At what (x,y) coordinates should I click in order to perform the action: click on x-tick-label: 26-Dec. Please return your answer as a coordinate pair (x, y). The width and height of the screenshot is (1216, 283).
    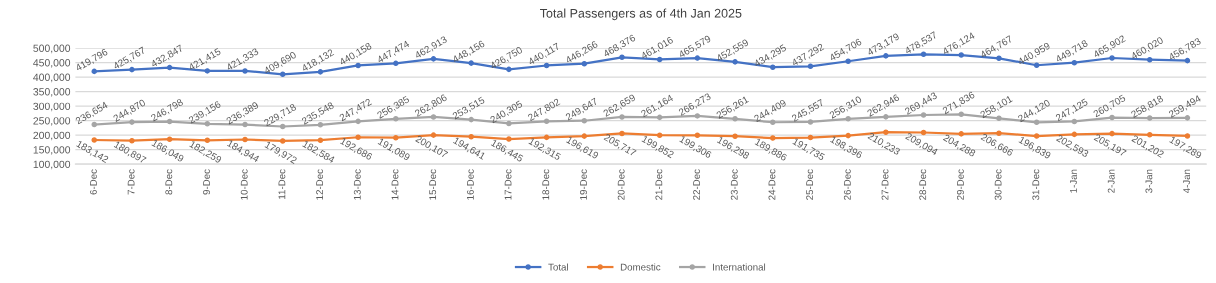
    Looking at the image, I should click on (847, 184).